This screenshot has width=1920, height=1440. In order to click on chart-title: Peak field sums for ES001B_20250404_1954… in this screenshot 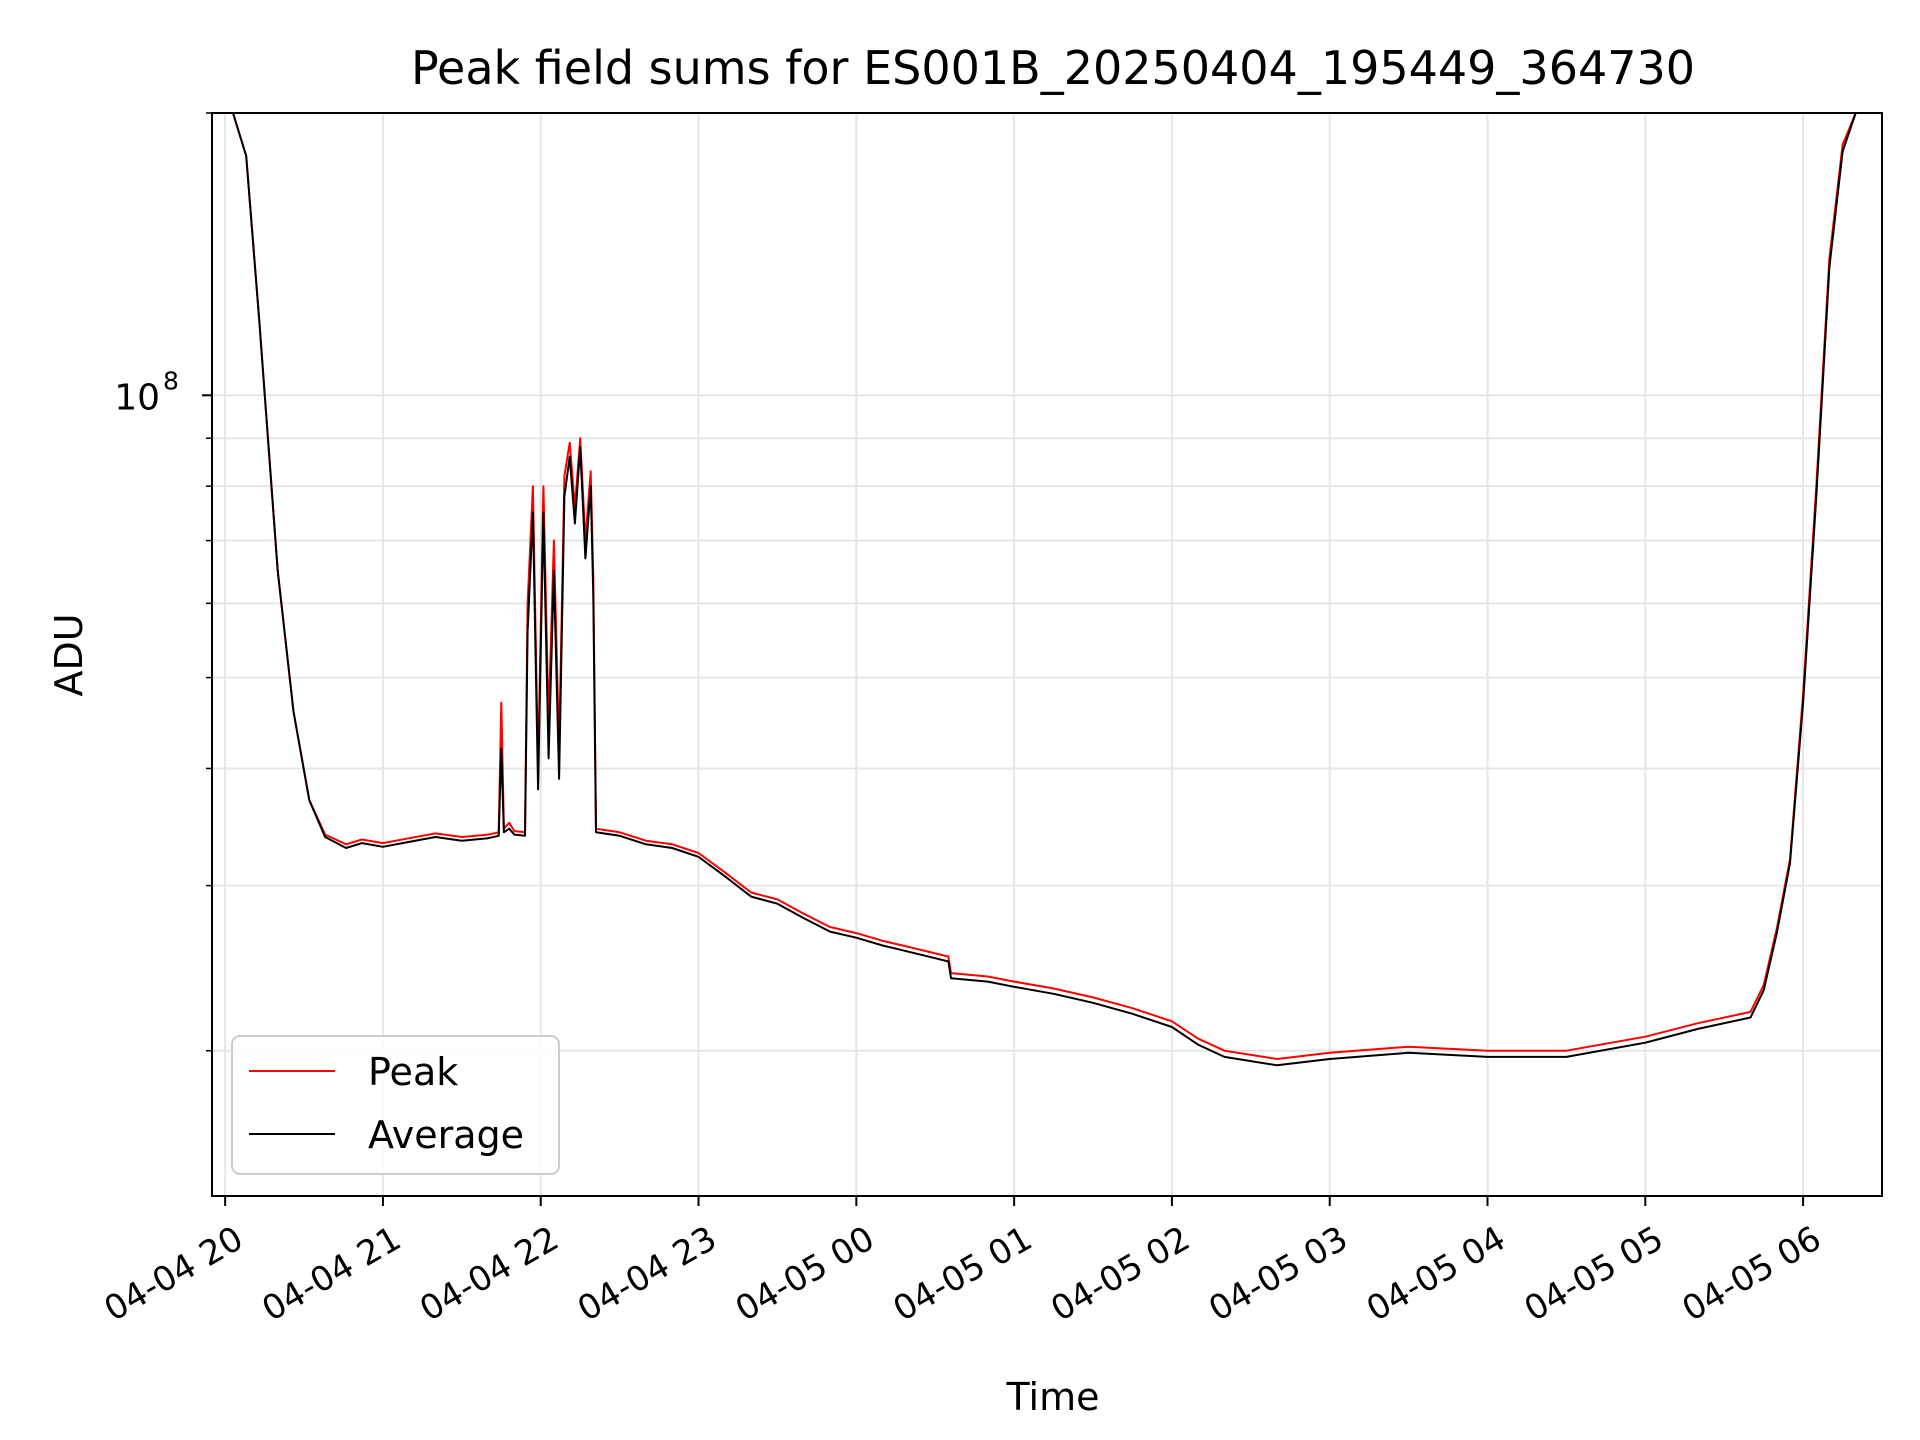, I will do `click(1053, 68)`.